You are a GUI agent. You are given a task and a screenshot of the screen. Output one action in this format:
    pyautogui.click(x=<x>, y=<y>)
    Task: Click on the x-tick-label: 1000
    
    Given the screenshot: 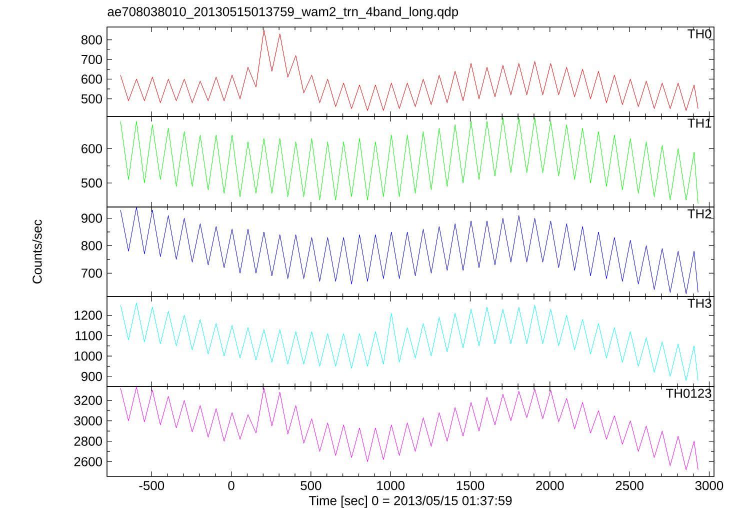 What is the action you would take?
    pyautogui.click(x=390, y=485)
    